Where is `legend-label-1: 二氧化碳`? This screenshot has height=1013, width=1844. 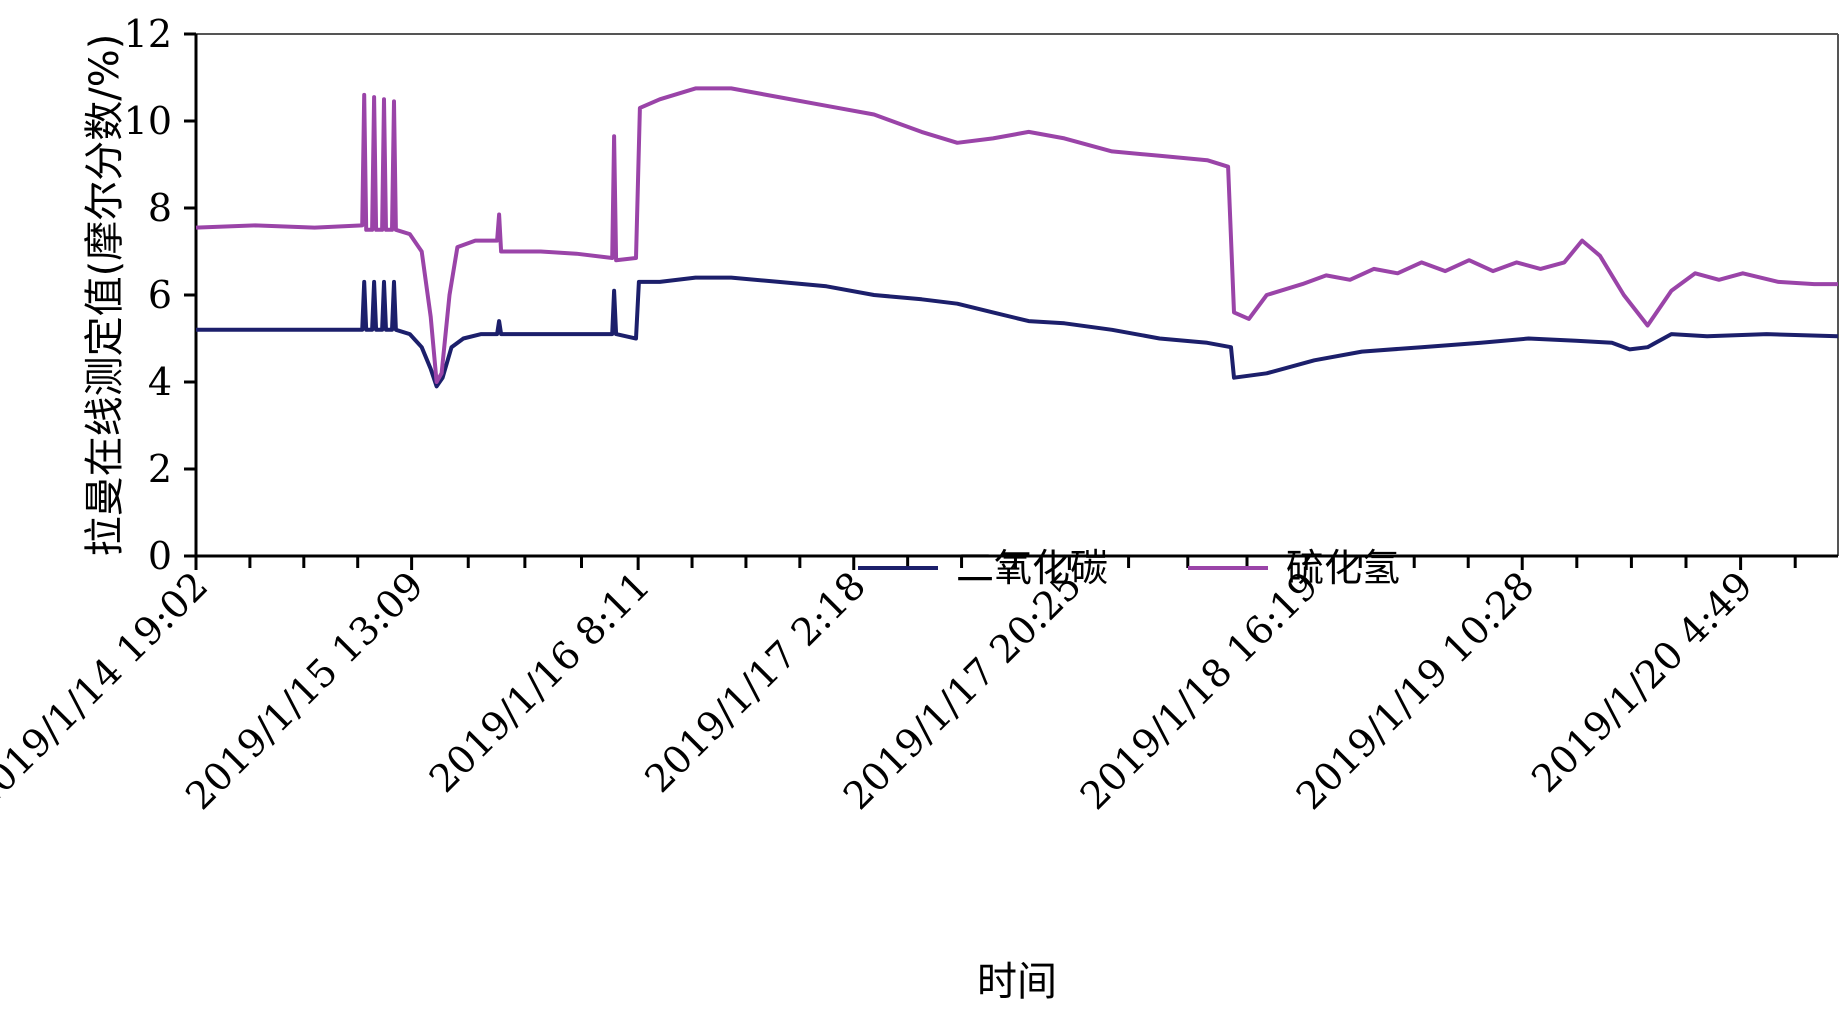 legend-label-1: 二氧化碳 is located at coordinates (1032, 568).